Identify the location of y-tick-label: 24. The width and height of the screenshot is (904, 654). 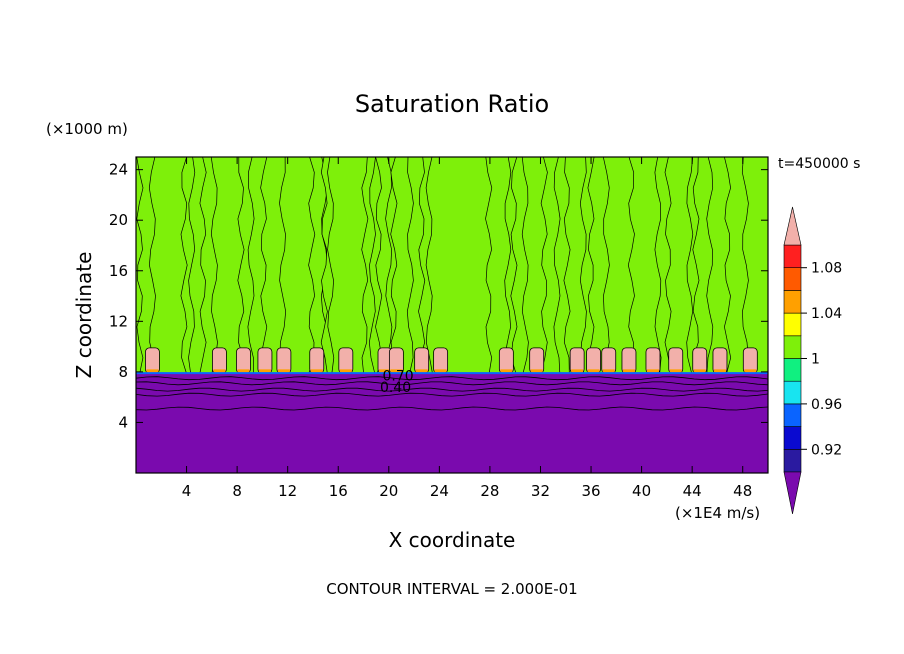
(118, 170).